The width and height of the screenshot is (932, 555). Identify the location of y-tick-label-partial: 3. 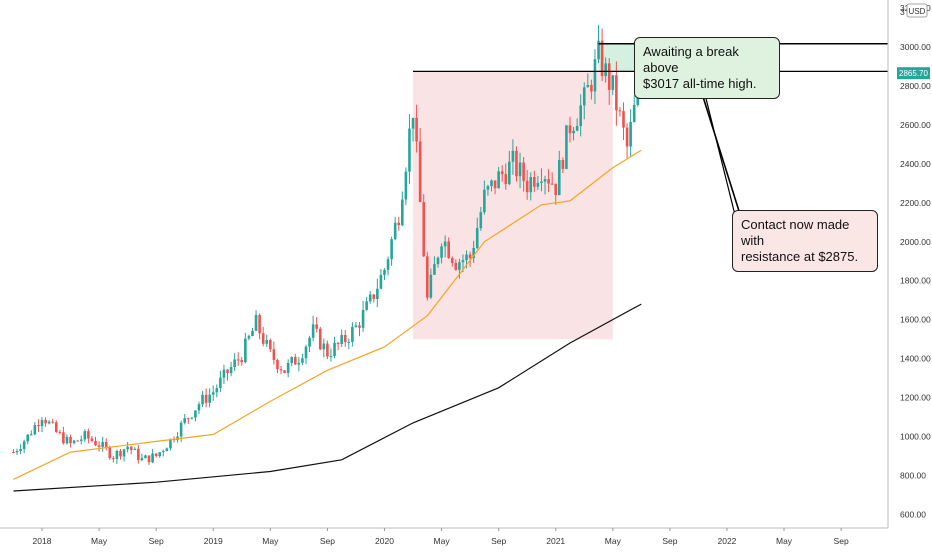
(902, 12).